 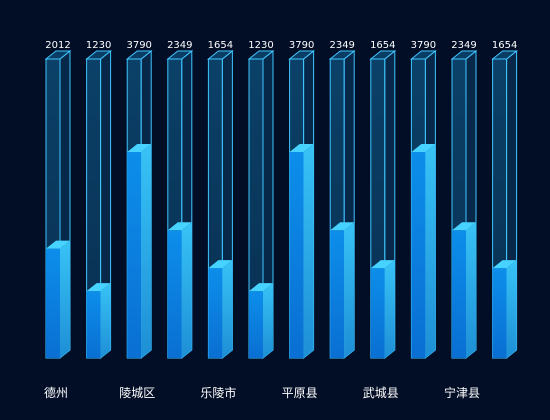 What do you see at coordinates (57, 45) in the screenshot?
I see `data-label: 2012` at bounding box center [57, 45].